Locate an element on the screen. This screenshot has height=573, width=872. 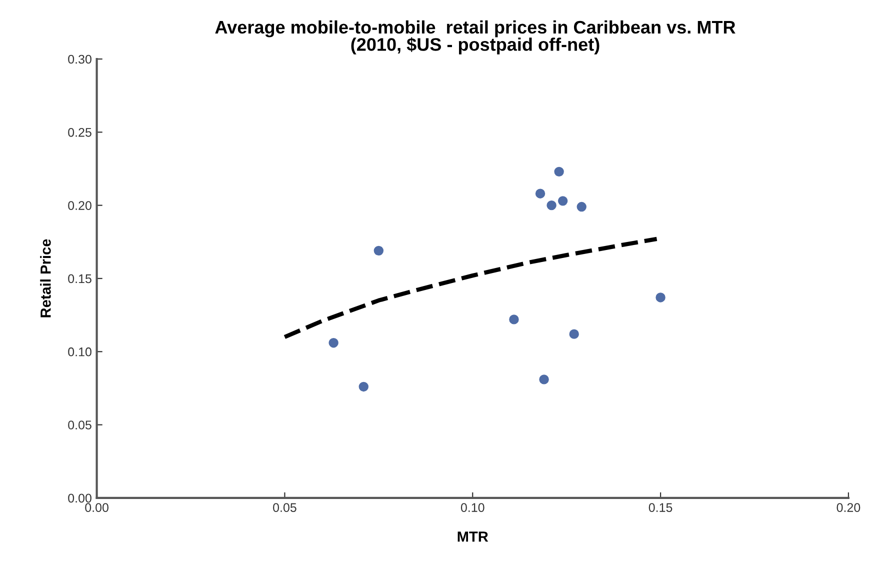
y-tick-label: 0.05 is located at coordinates (80, 425).